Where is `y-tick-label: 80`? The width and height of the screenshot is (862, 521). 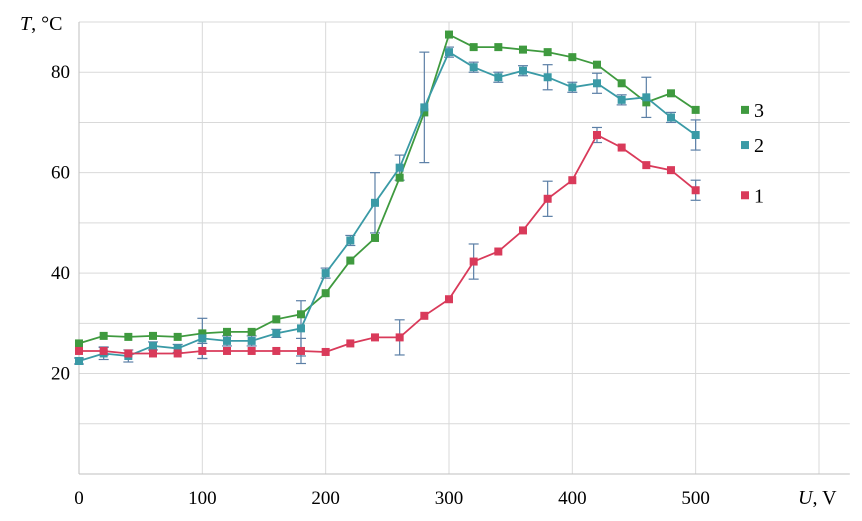 y-tick-label: 80 is located at coordinates (60, 72).